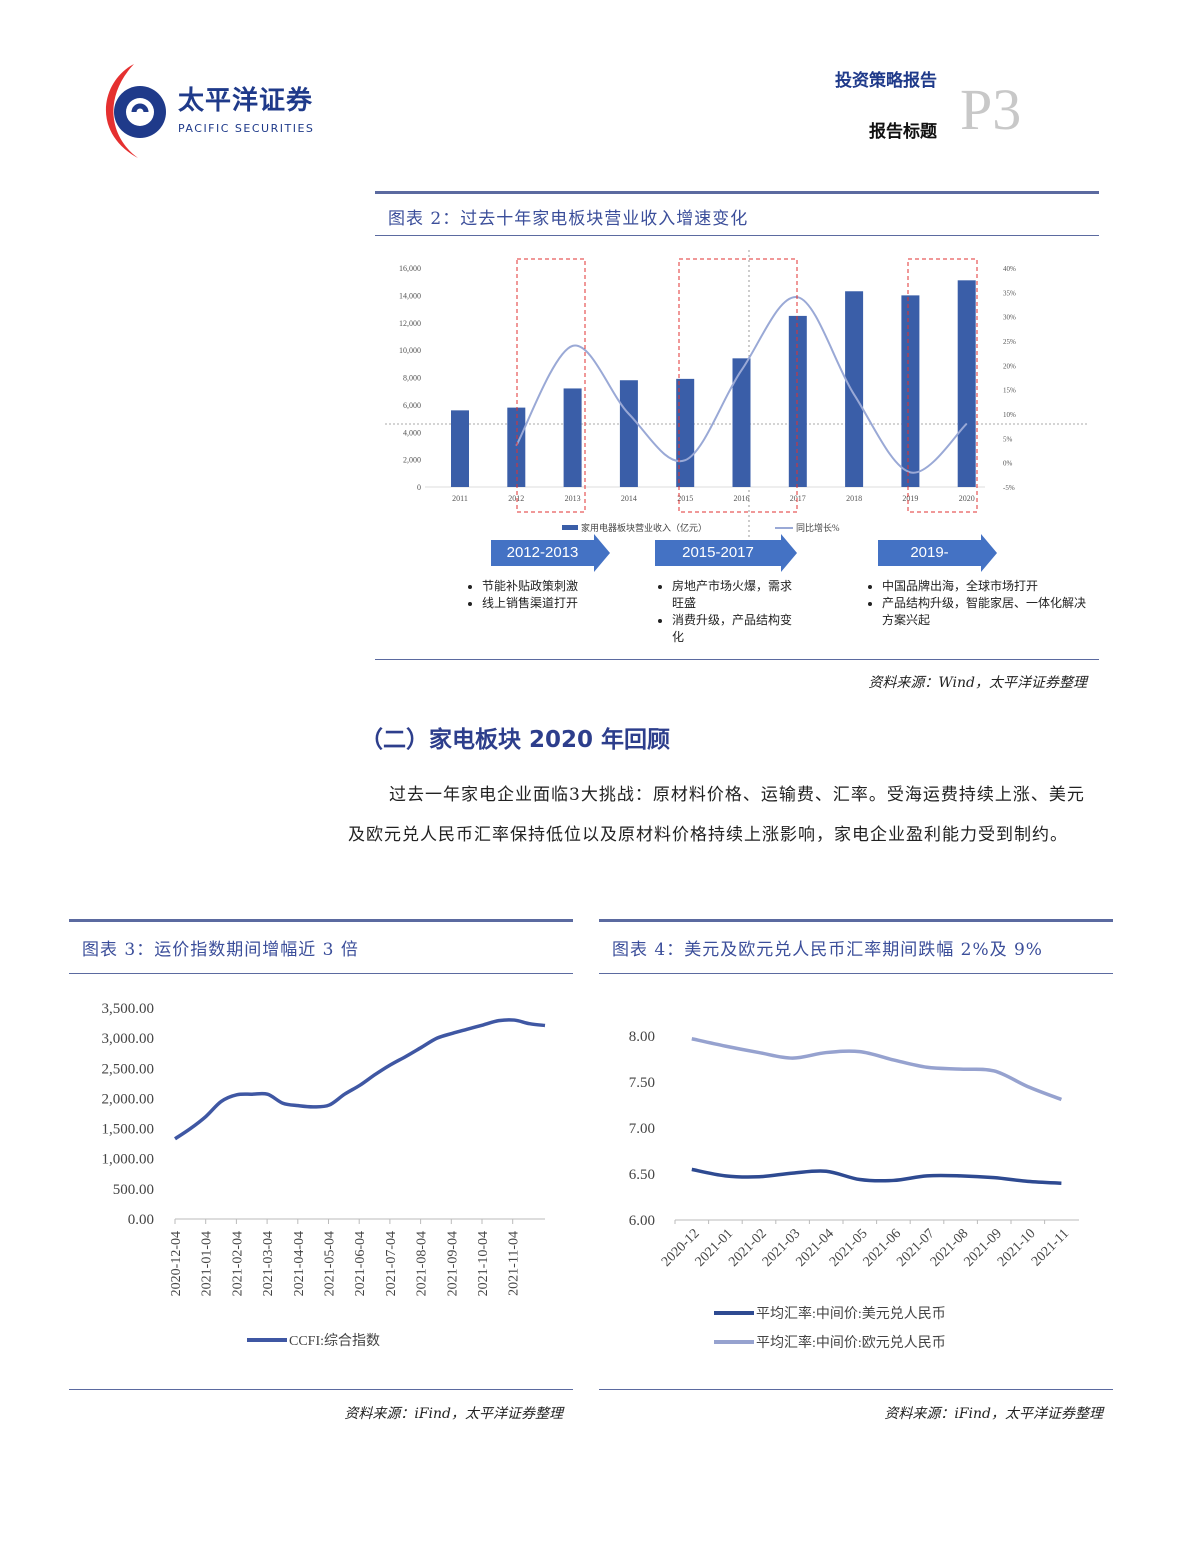 This screenshot has height=1553, width=1200. Describe the element at coordinates (128, 1130) in the screenshot. I see `y-tick-label: 1,500.00` at that location.